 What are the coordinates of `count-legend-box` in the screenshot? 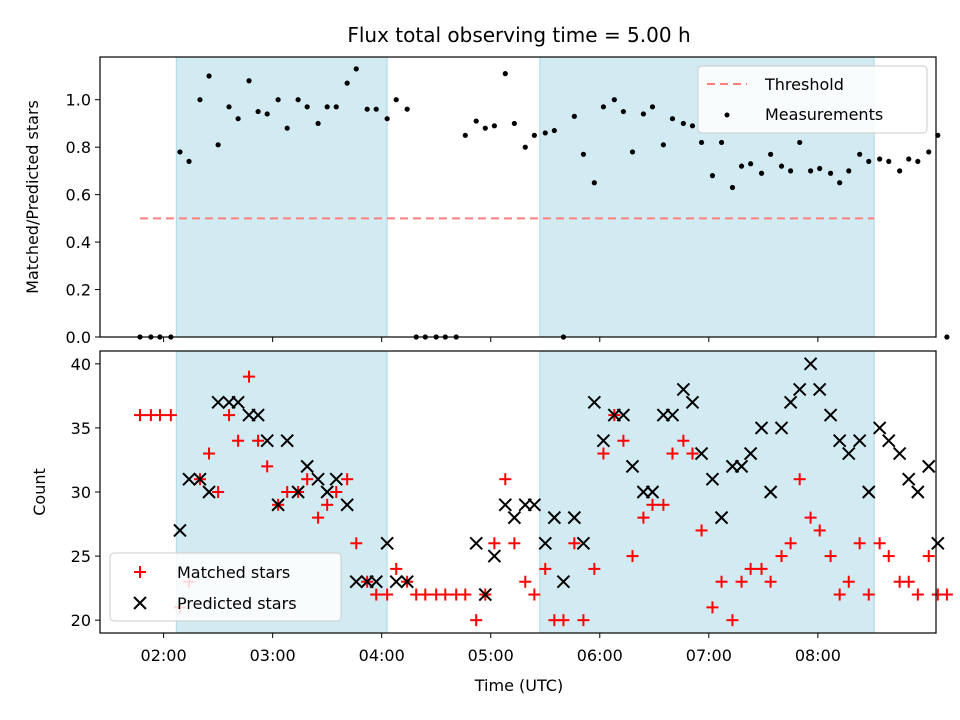 It's located at (225, 587).